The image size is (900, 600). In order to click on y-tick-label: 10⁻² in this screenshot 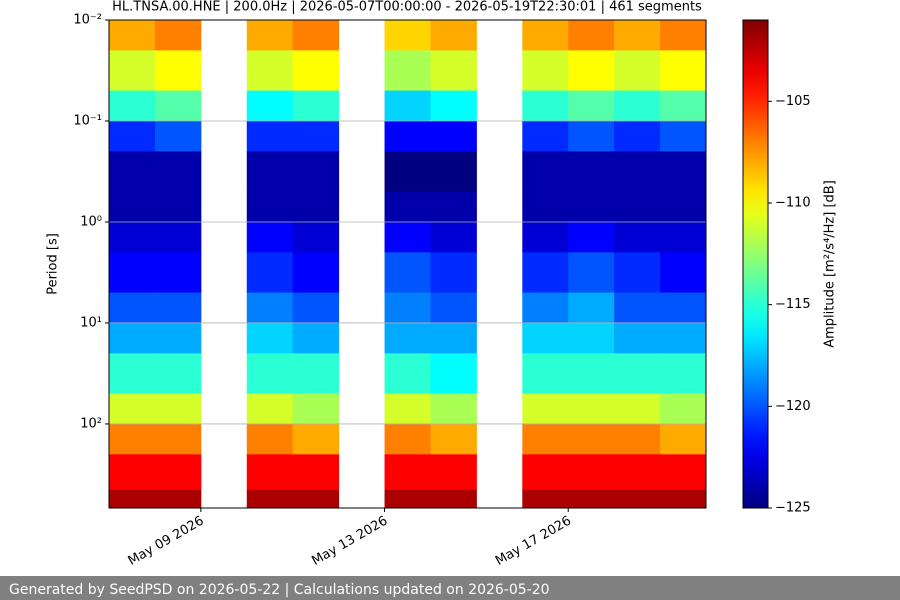, I will do `click(87, 20)`.